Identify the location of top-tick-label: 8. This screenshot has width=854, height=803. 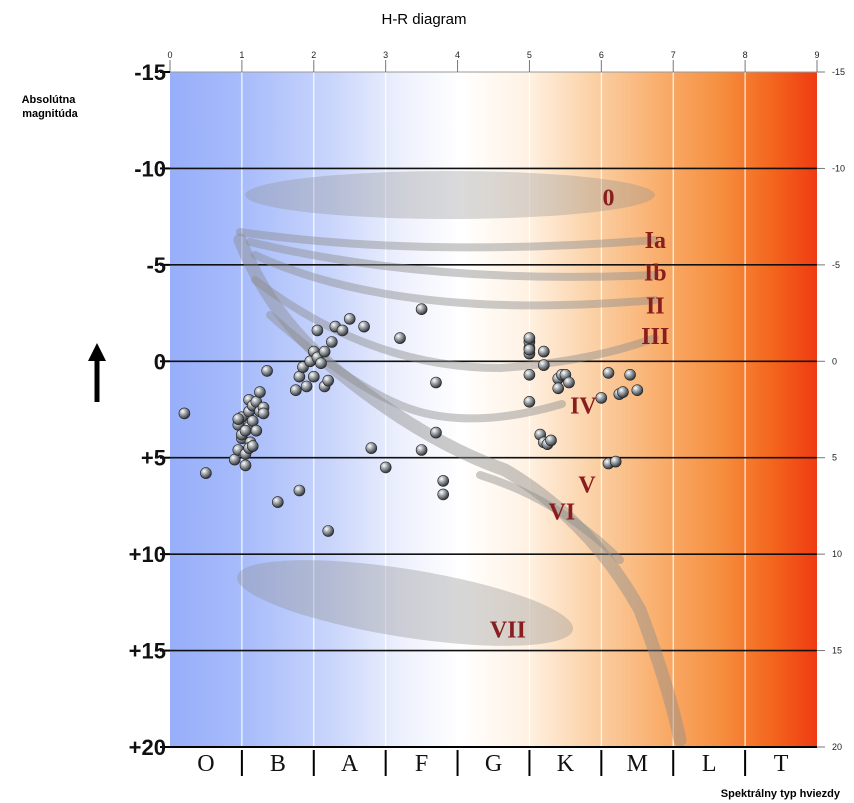
(745, 55).